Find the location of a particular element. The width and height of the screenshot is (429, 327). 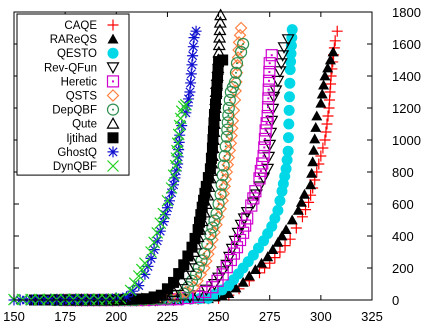

legend-item: QSTS is located at coordinates (93, 96).